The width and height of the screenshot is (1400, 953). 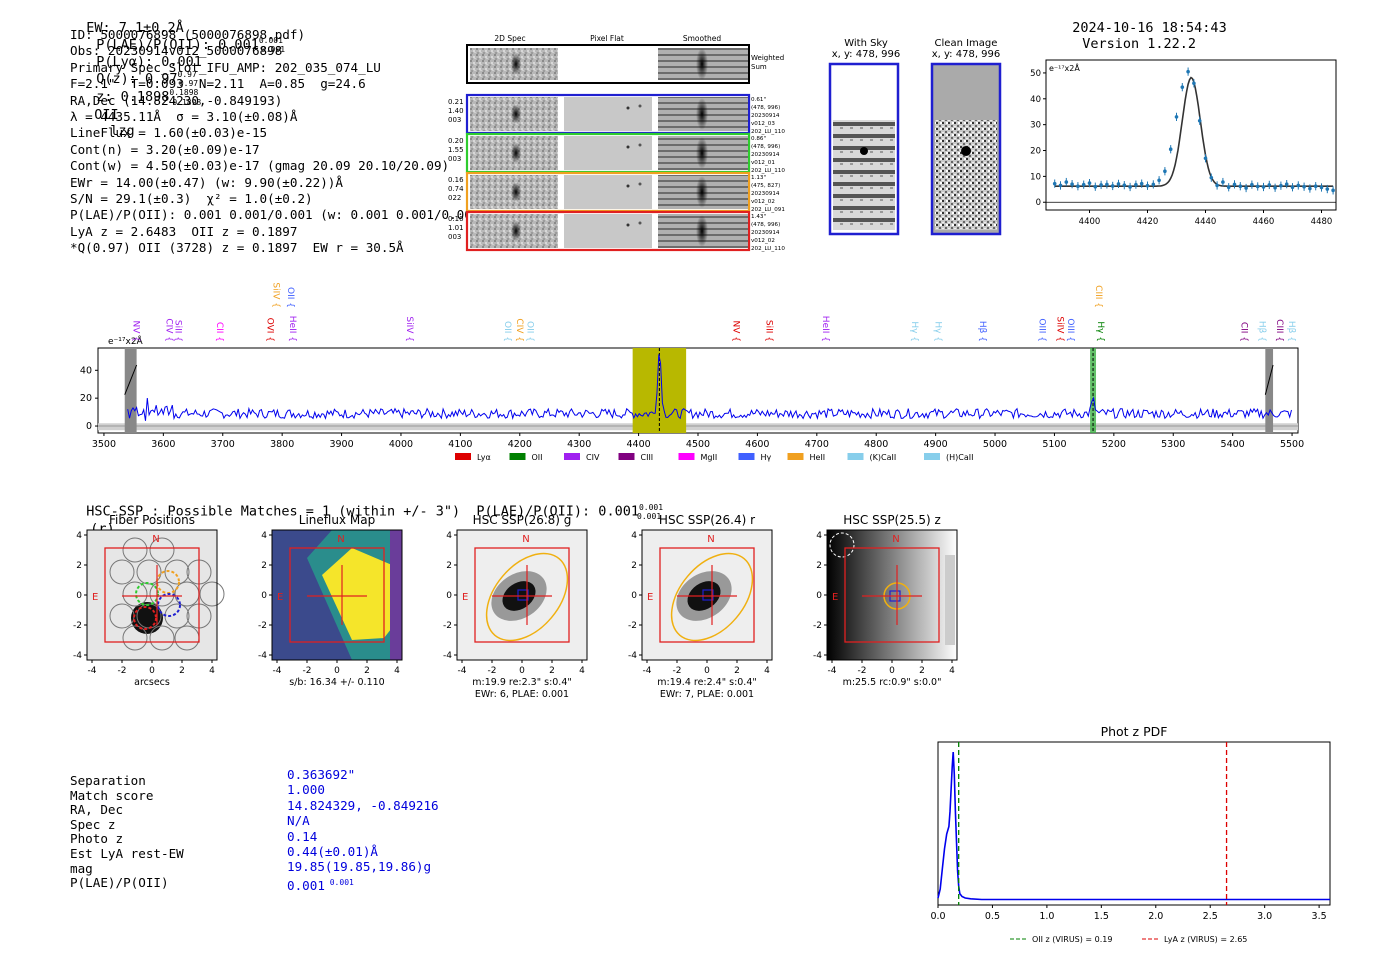 I want to click on x-tick-label: -4, so click(x=647, y=671).